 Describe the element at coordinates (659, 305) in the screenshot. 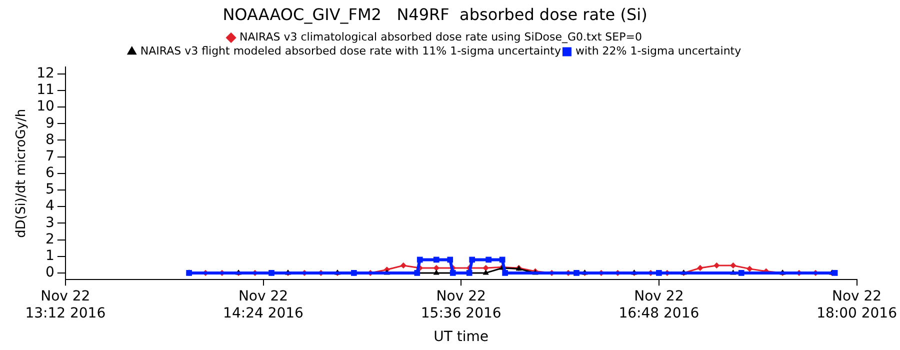

I see `x-tick-label: Nov 22 16:48 2016` at that location.